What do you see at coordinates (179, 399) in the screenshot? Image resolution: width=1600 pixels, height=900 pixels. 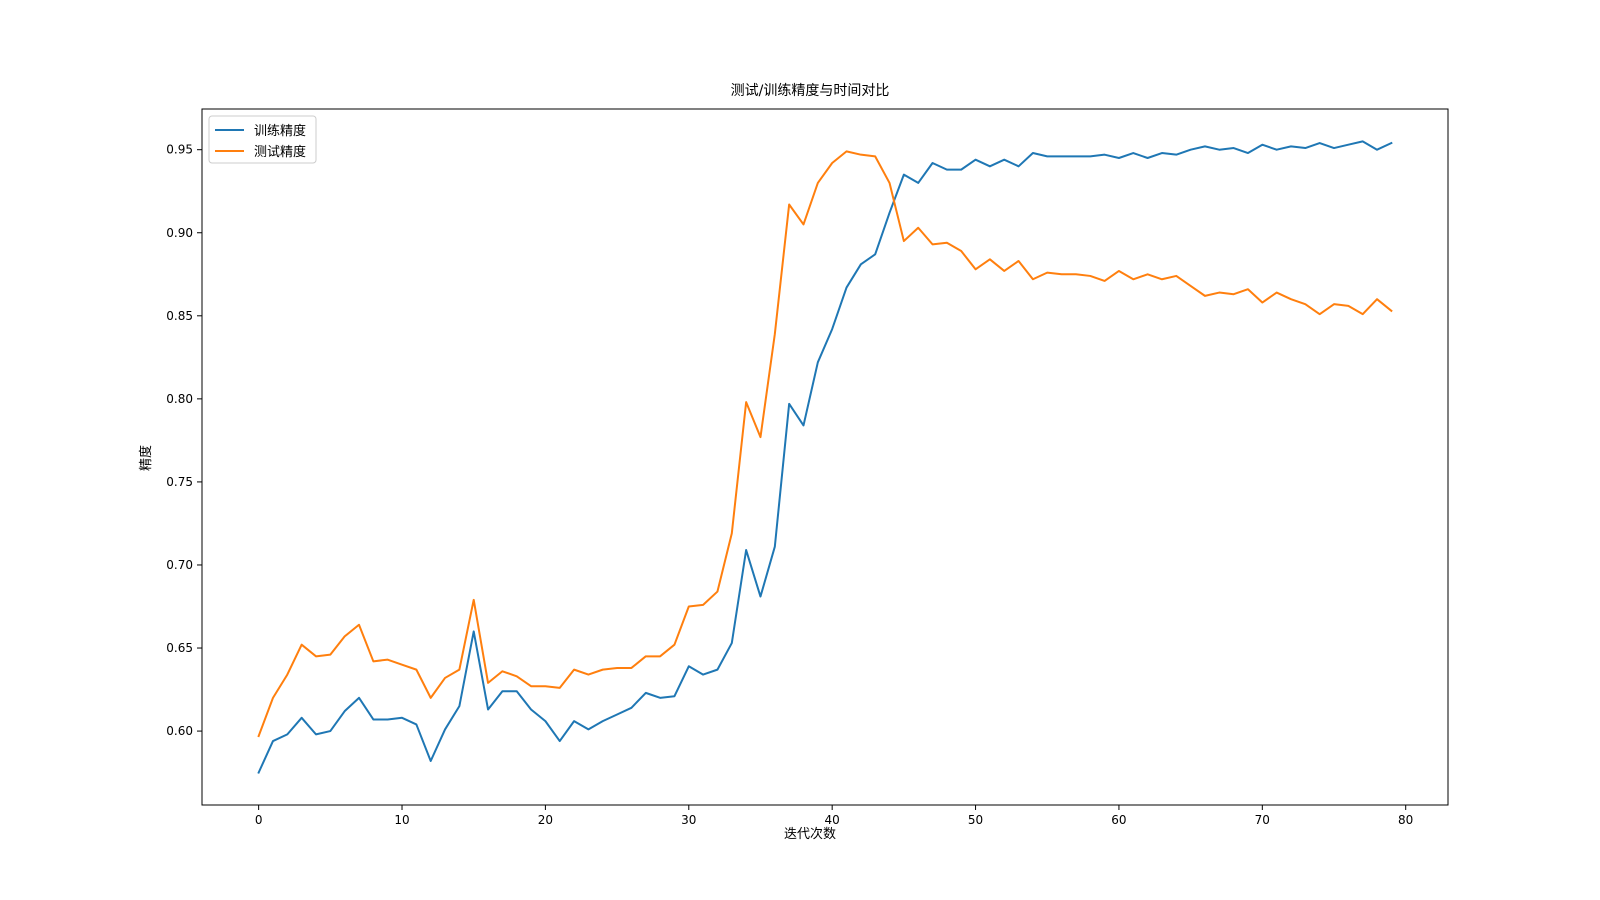 I see `y-tick-label: 0.80` at bounding box center [179, 399].